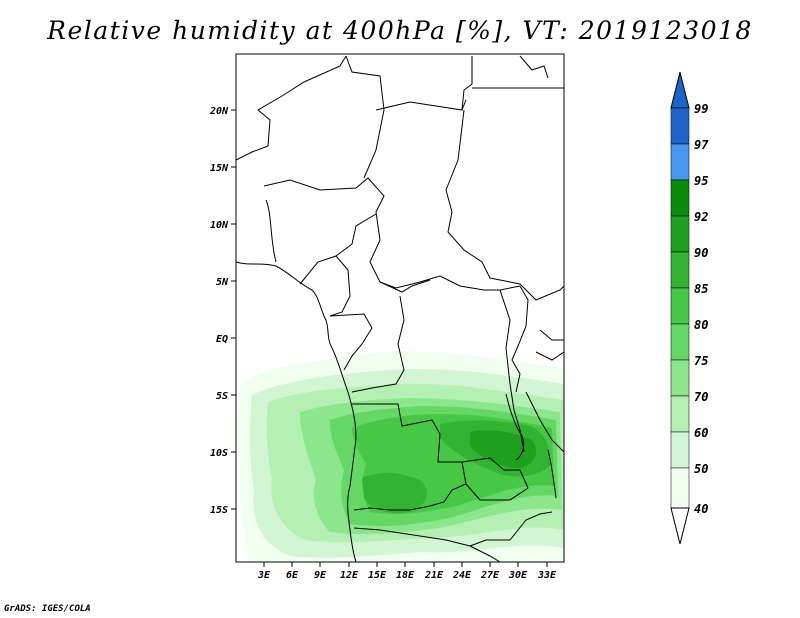 The width and height of the screenshot is (800, 618). Describe the element at coordinates (324, 195) in the screenshot. I see `niger-border` at that location.